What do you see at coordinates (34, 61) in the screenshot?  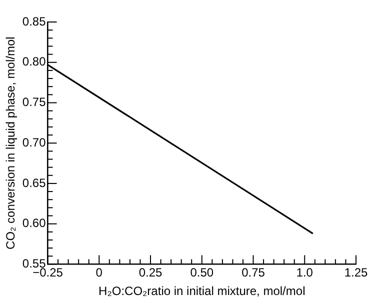 I see `y-tick-label: 0.80` at bounding box center [34, 61].